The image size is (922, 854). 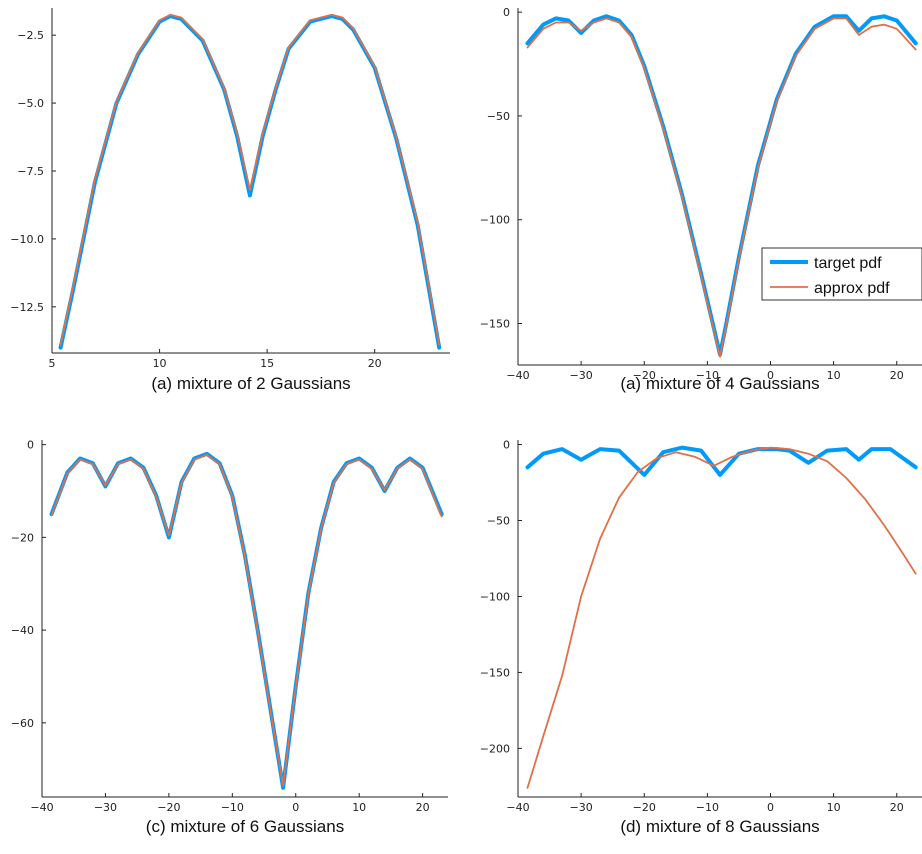 I want to click on y-tick-label: −12.5, so click(x=27, y=307).